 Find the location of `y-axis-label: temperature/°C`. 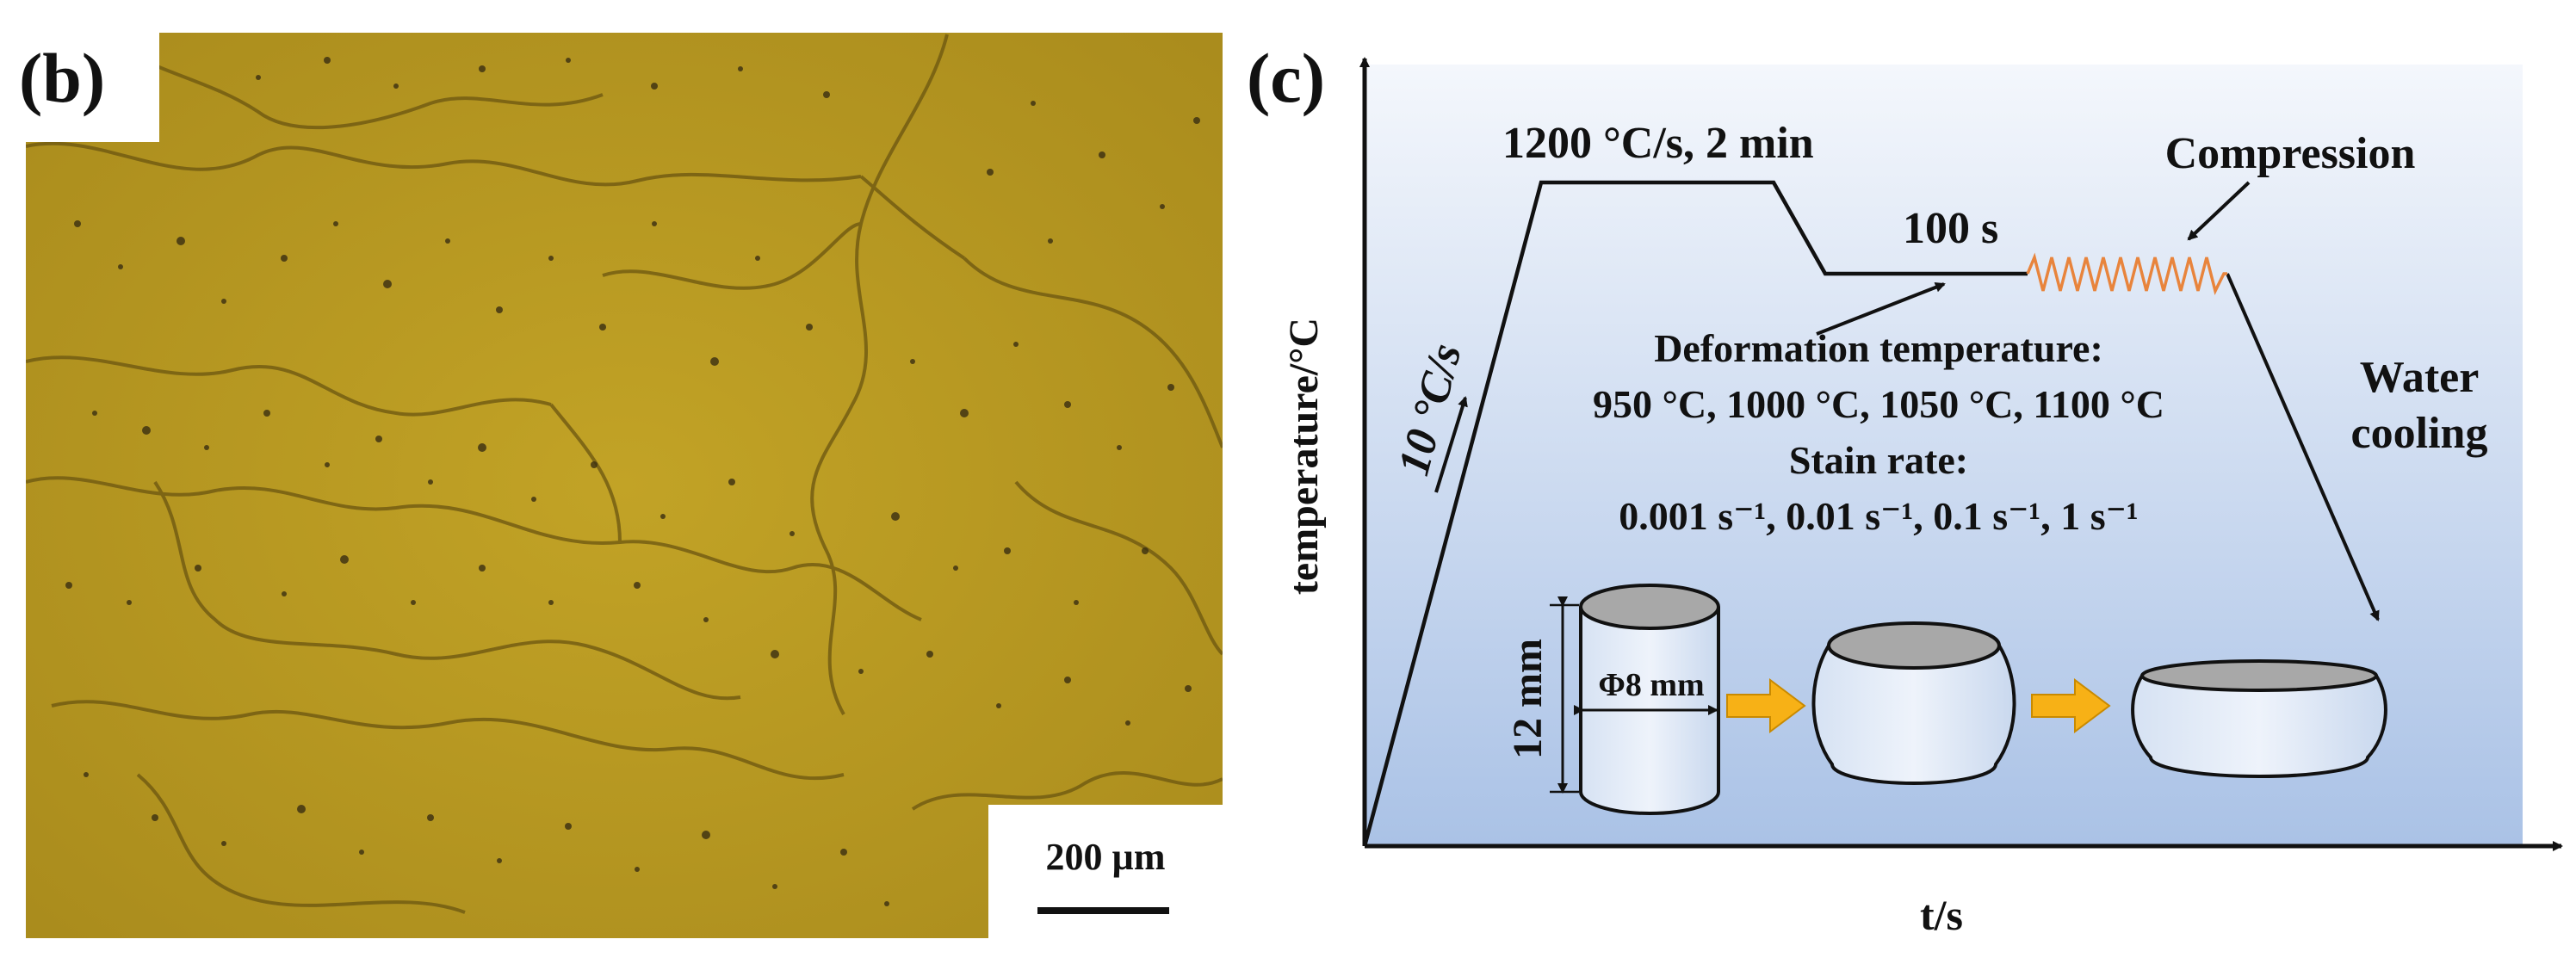

y-axis-label: temperature/°C is located at coordinates (1304, 457).